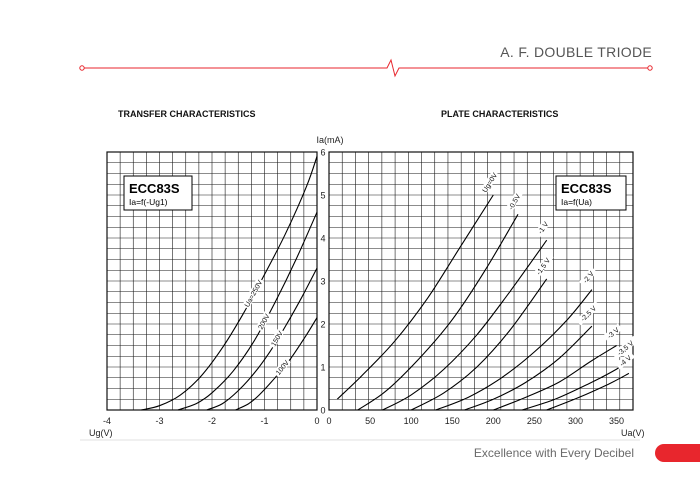 The image size is (700, 482). I want to click on plate-curve-label-7-background, so click(625, 347).